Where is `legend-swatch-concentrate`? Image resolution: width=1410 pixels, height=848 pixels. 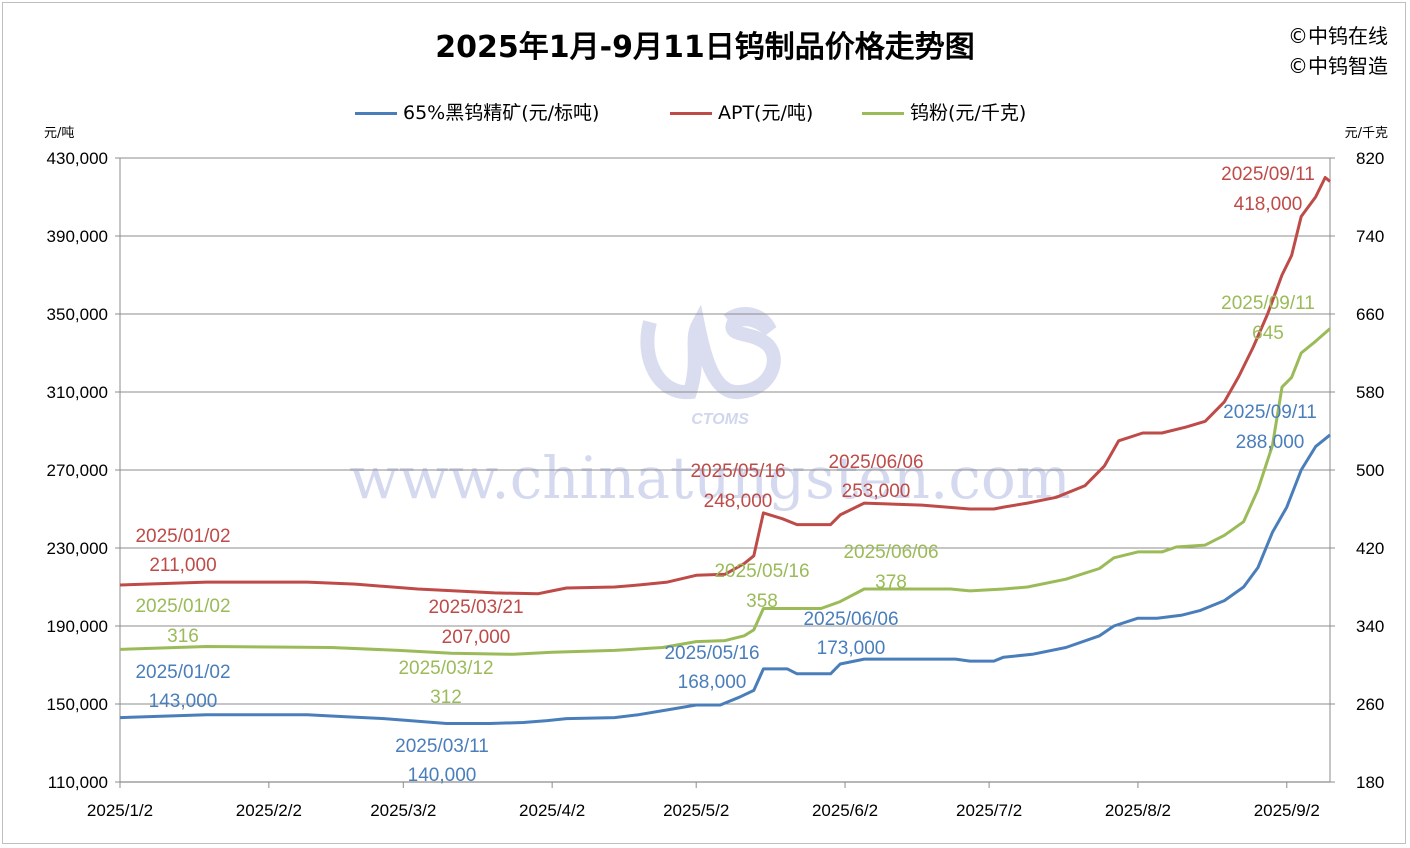 legend-swatch-concentrate is located at coordinates (376, 113).